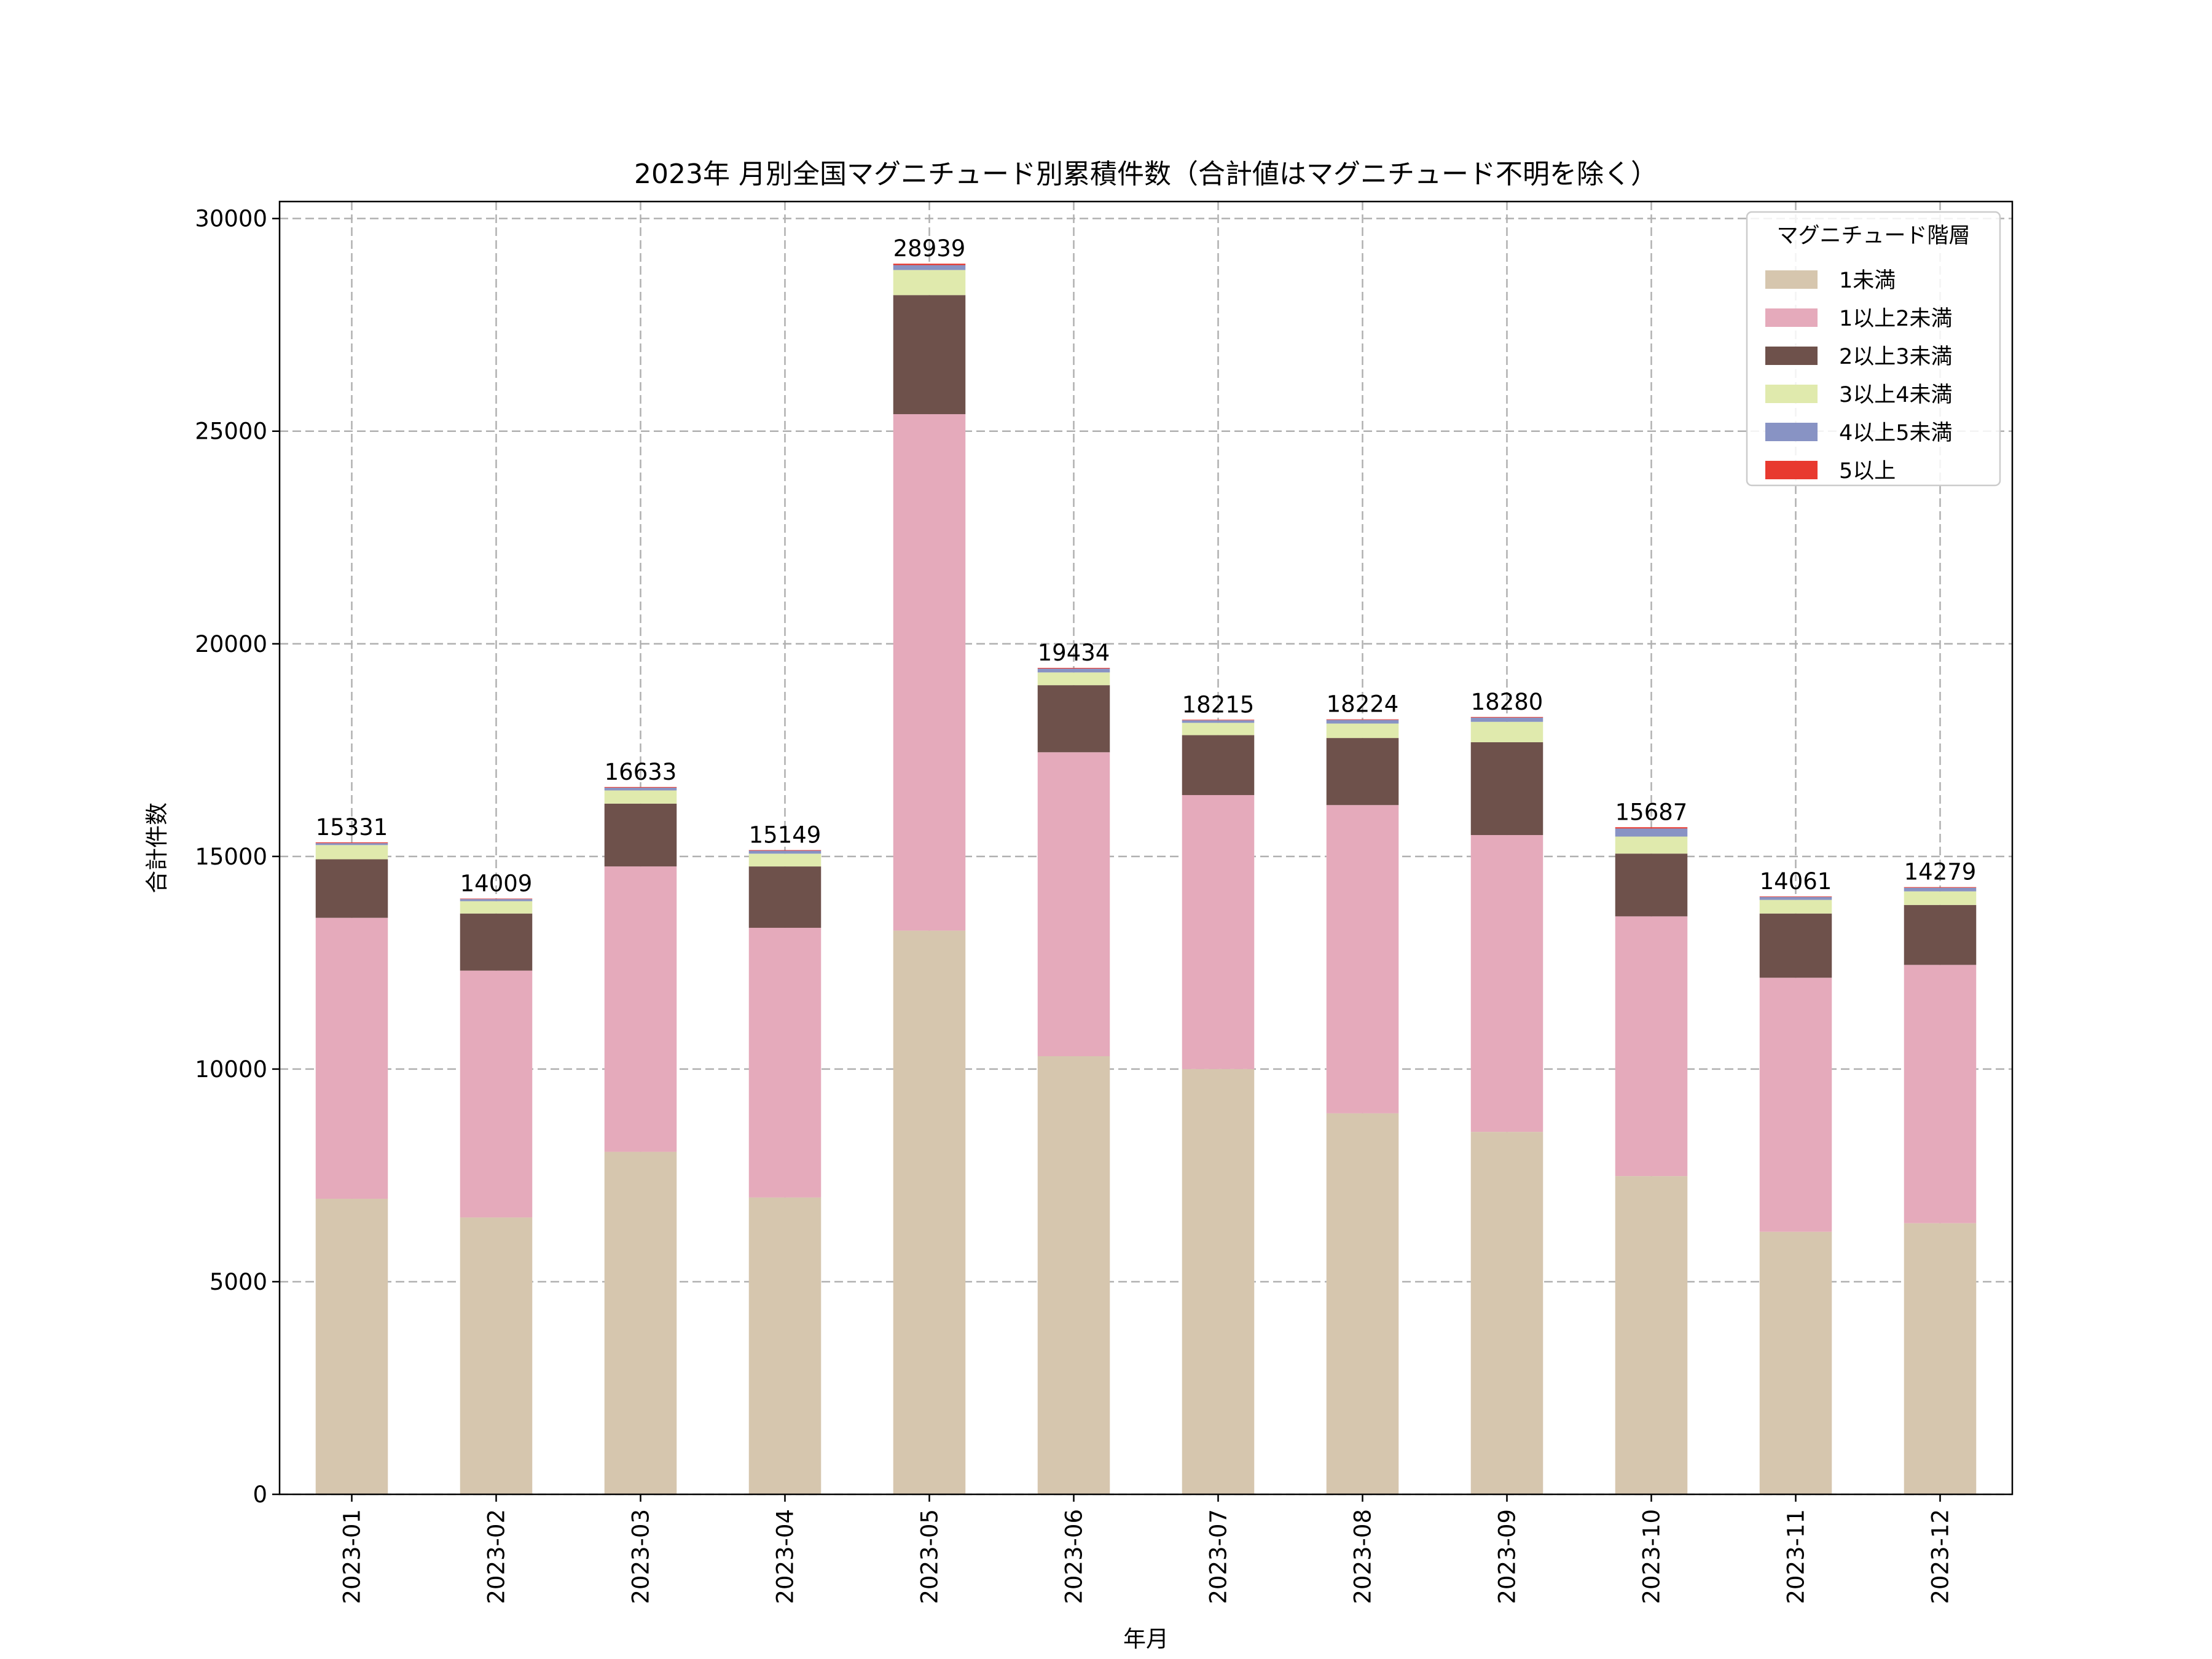  I want to click on total-label: 15687, so click(1651, 812).